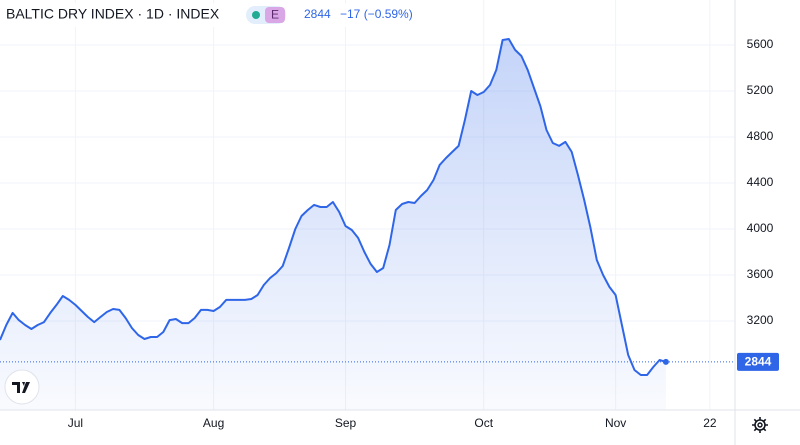 This screenshot has width=800, height=445. Describe the element at coordinates (710, 423) in the screenshot. I see `x-tick-label: 22` at that location.